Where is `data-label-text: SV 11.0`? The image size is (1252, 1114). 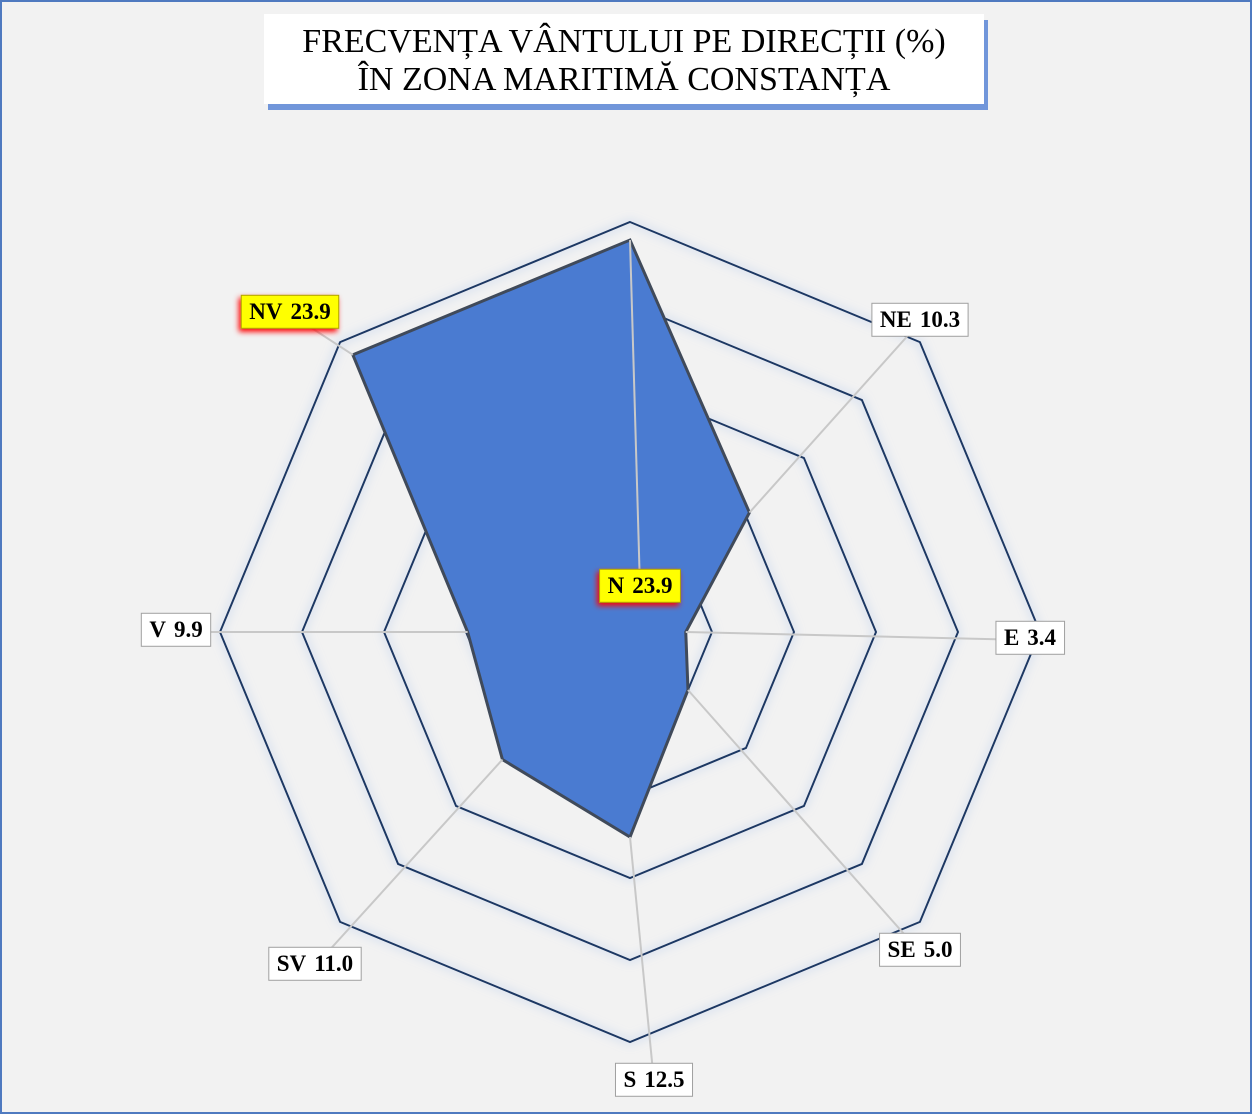 data-label-text: SV 11.0 is located at coordinates (315, 963).